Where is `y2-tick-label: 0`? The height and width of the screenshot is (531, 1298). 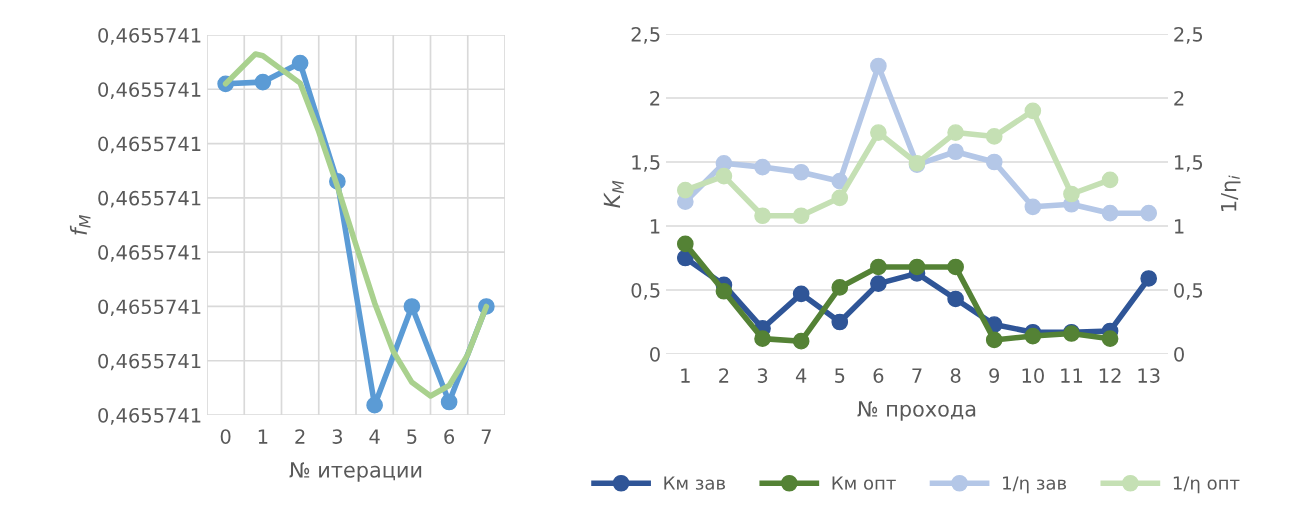
y2-tick-label: 0 is located at coordinates (1179, 354).